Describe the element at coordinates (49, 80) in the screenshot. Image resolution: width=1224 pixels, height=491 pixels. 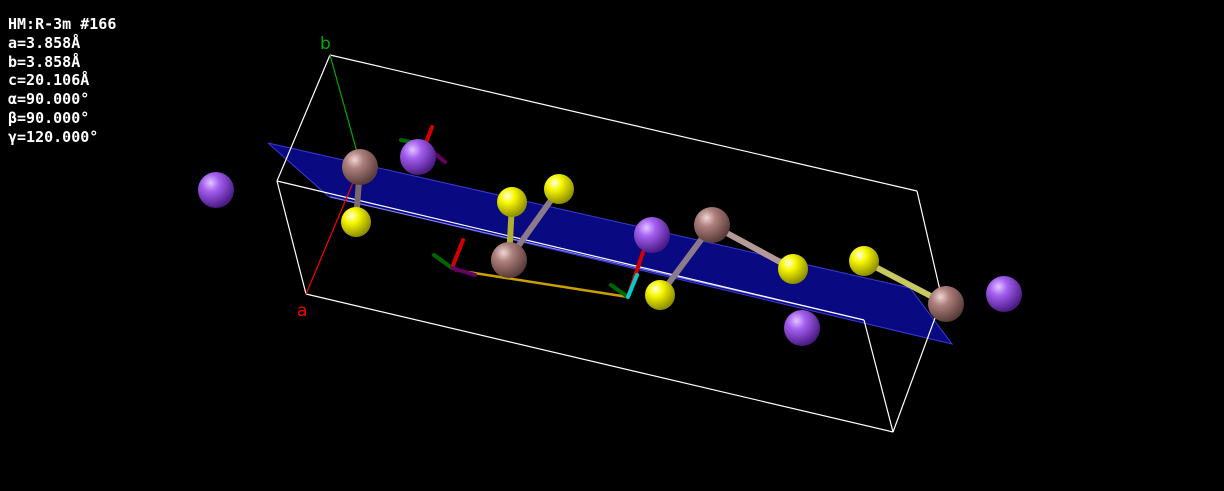
I see `cell-c-label: c=20.106Å` at that location.